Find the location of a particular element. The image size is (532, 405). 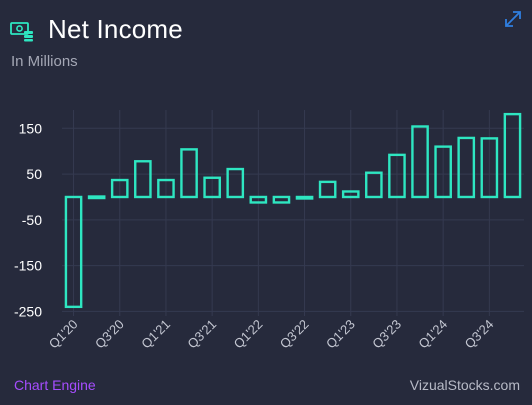

bar-Q3'24 is located at coordinates (489, 168).